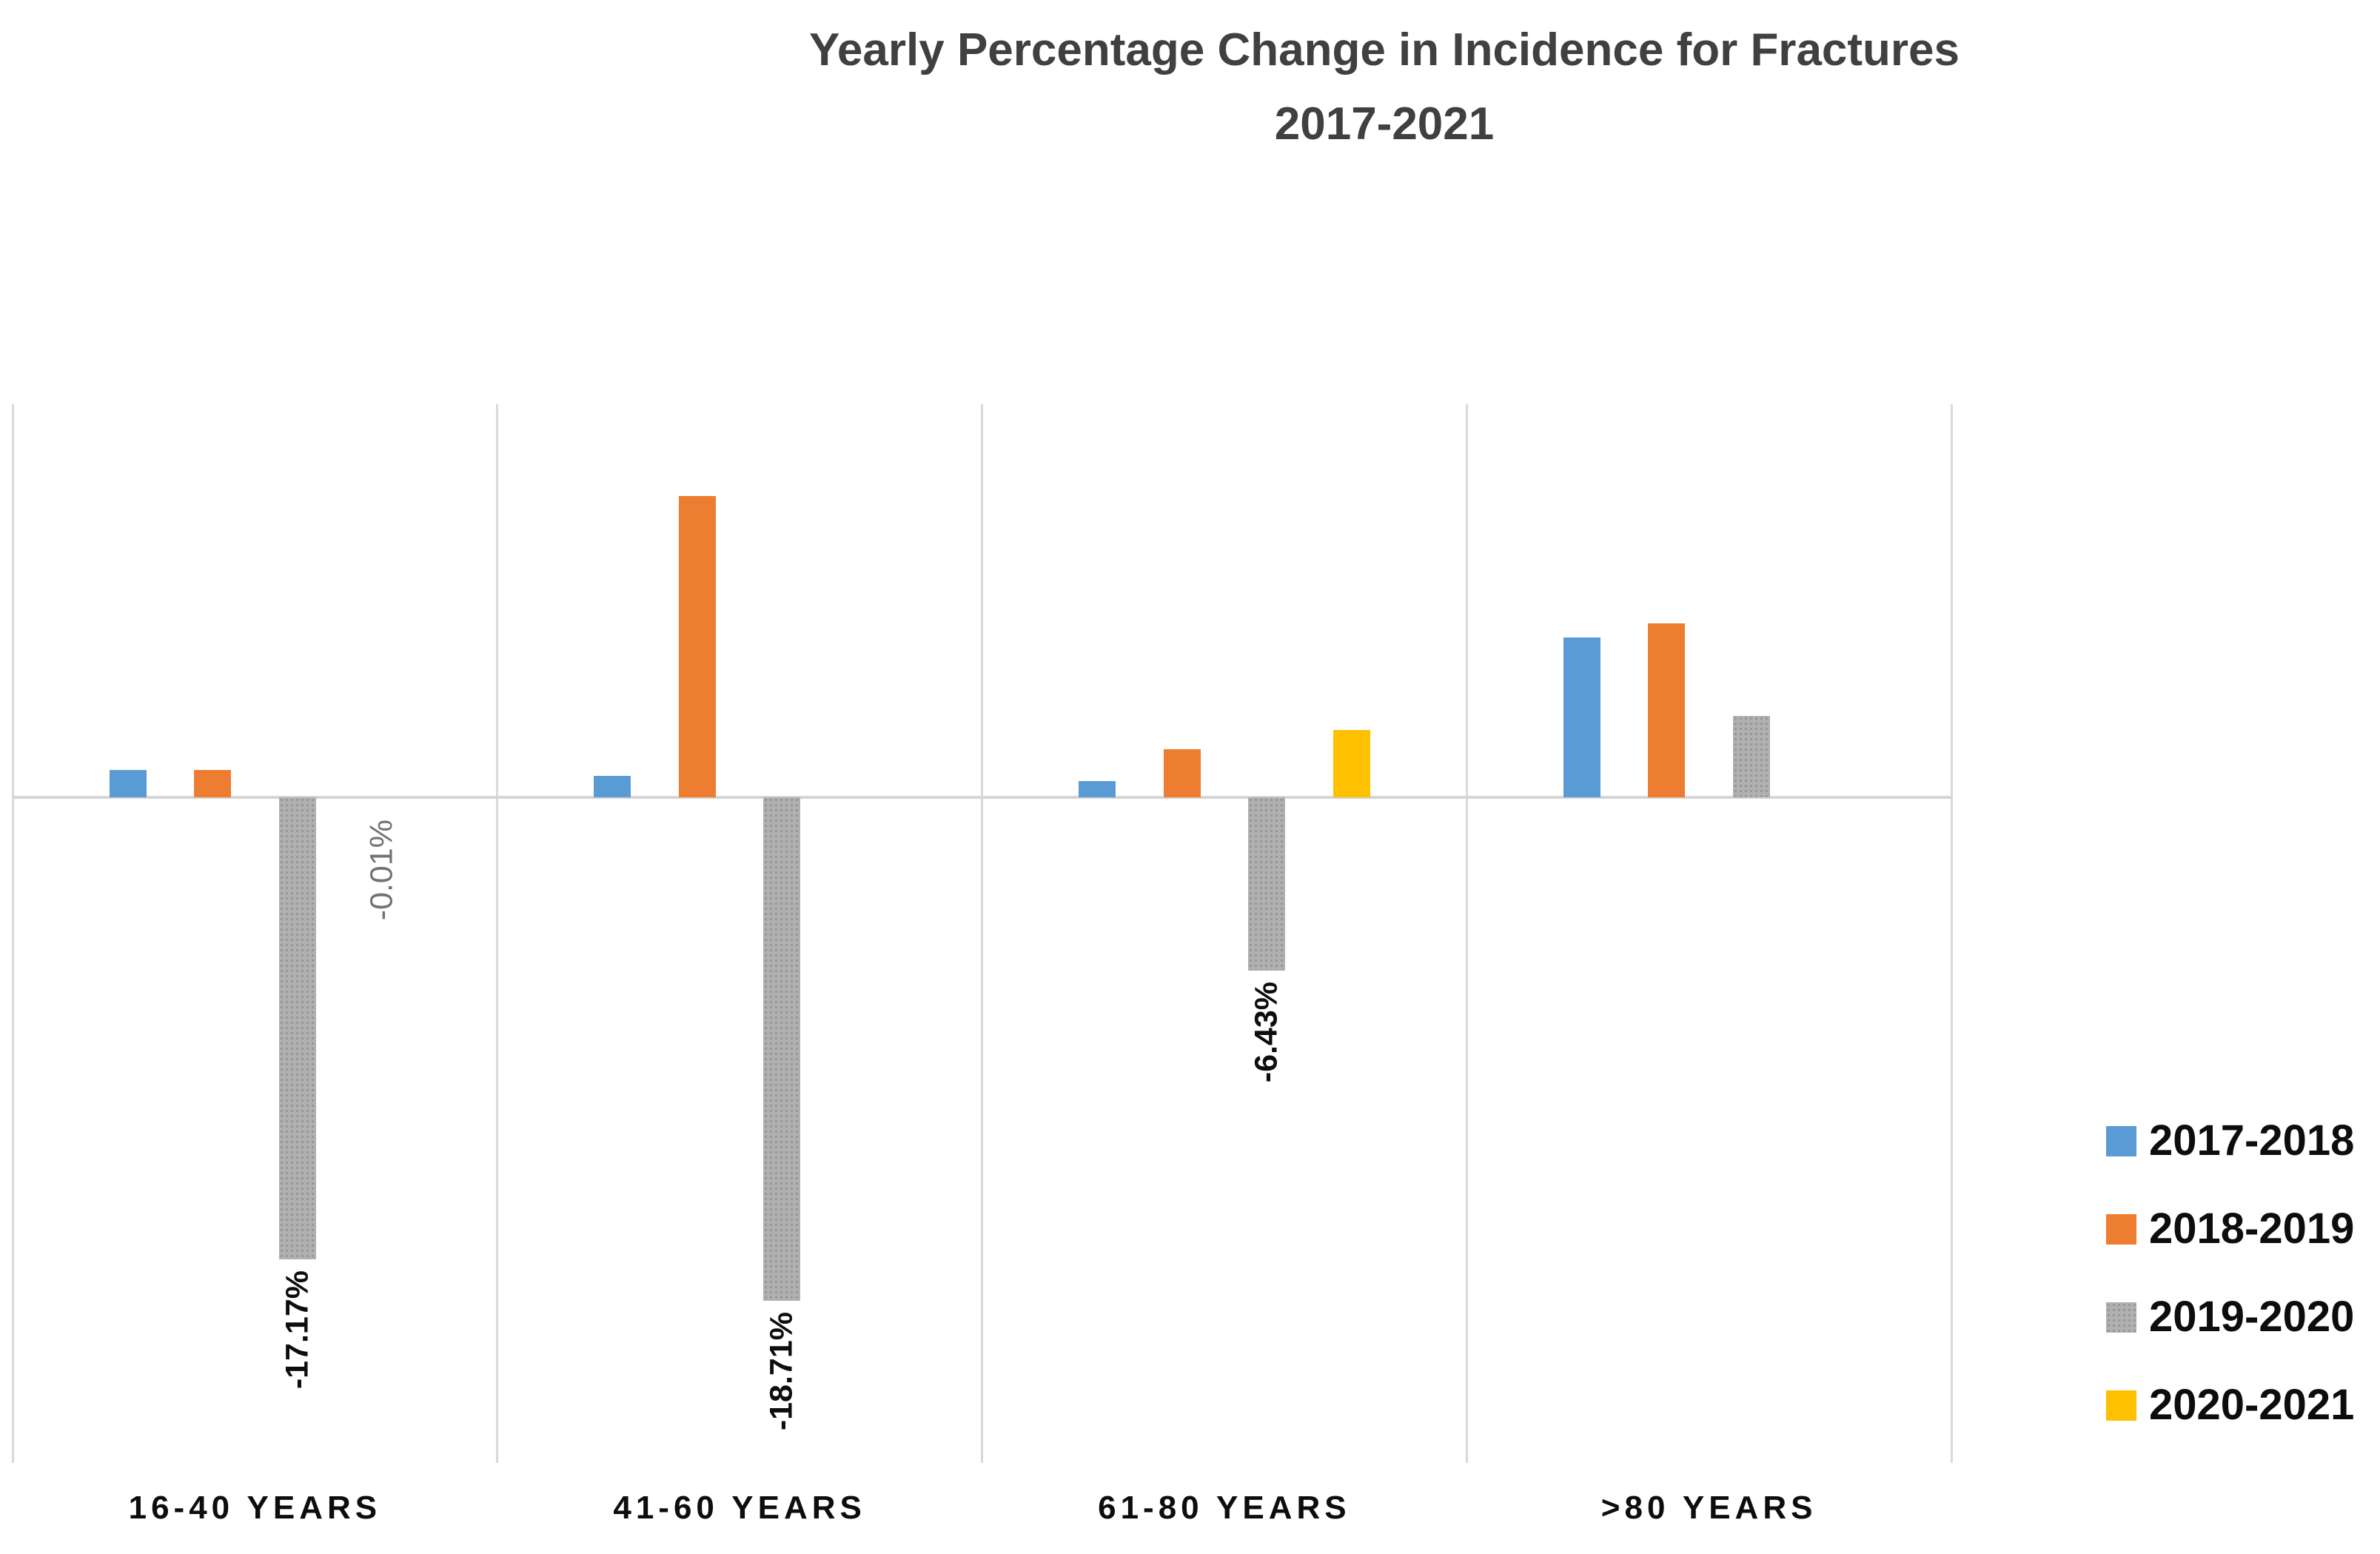  Describe the element at coordinates (782, 1049) in the screenshot. I see `bar-2019-2020-41-60-years` at that location.